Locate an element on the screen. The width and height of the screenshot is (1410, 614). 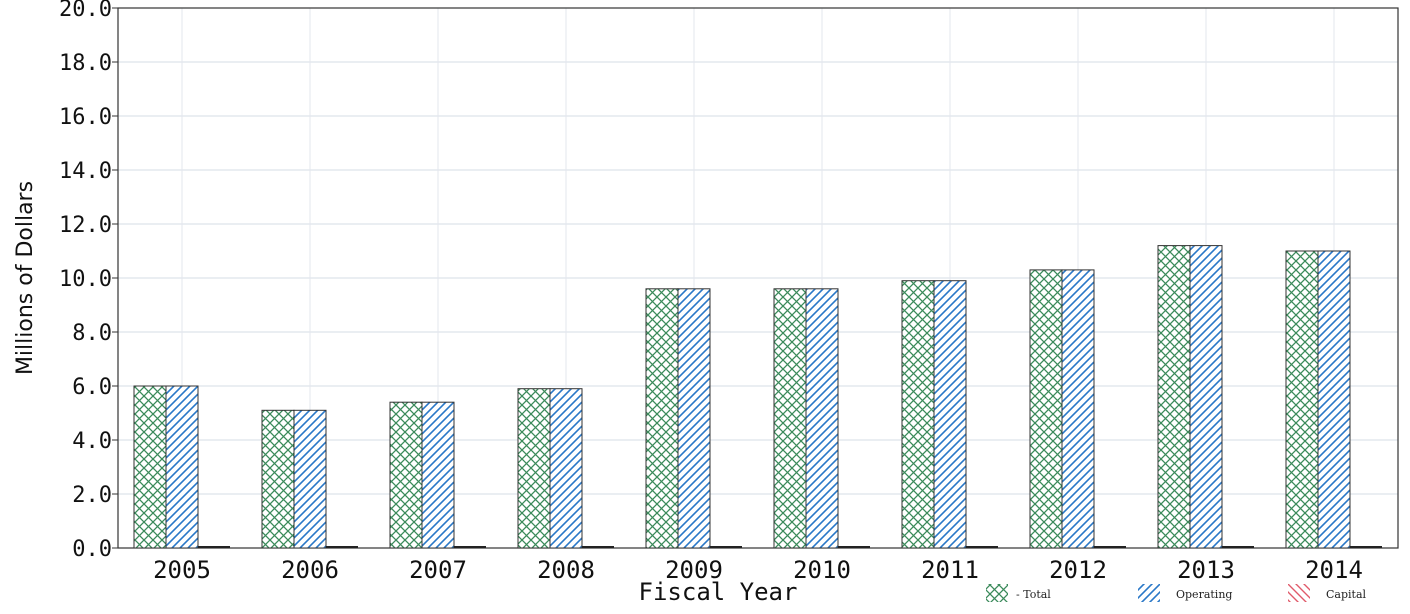
y-tick-label: 0.0 is located at coordinates (92, 549).